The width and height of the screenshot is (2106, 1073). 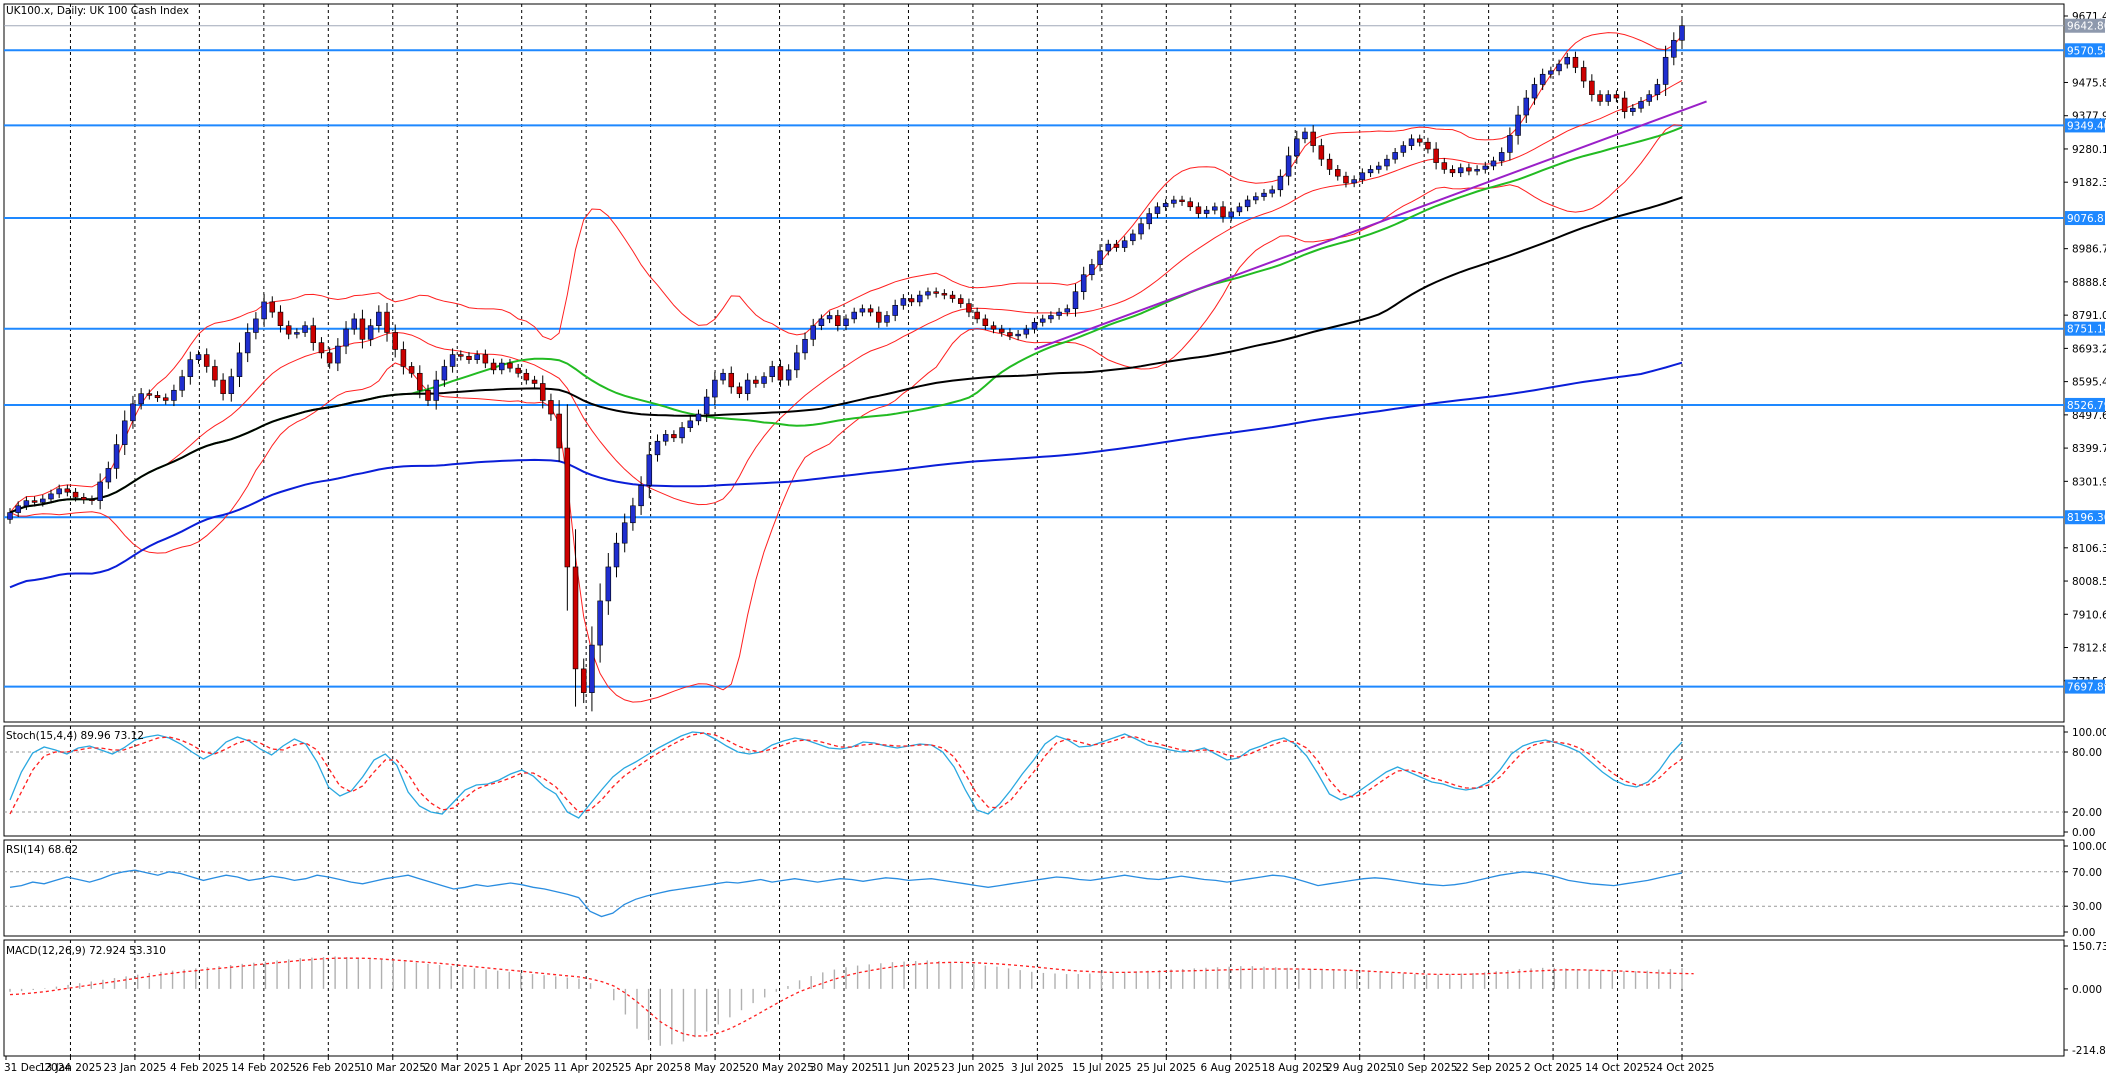 I want to click on macd-signal-line, so click(x=851, y=997).